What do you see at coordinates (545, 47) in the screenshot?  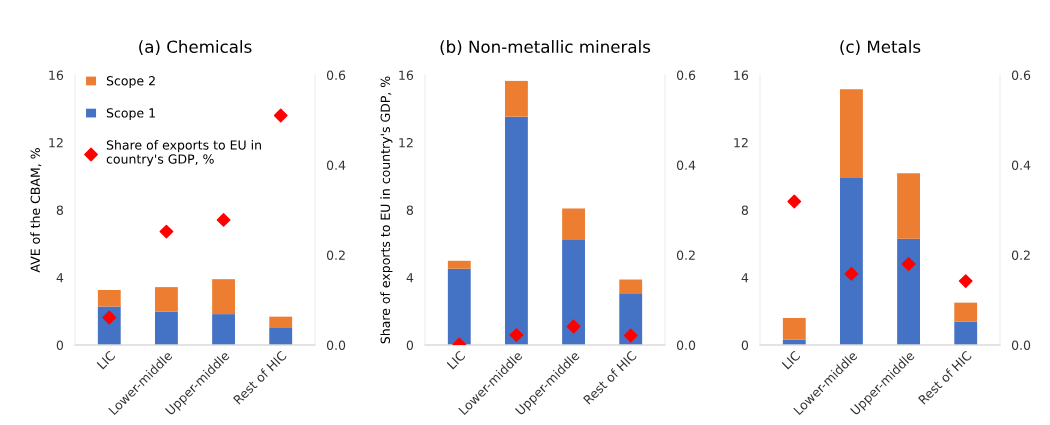 I see `chart-title: (b) Non-metallic minerals` at bounding box center [545, 47].